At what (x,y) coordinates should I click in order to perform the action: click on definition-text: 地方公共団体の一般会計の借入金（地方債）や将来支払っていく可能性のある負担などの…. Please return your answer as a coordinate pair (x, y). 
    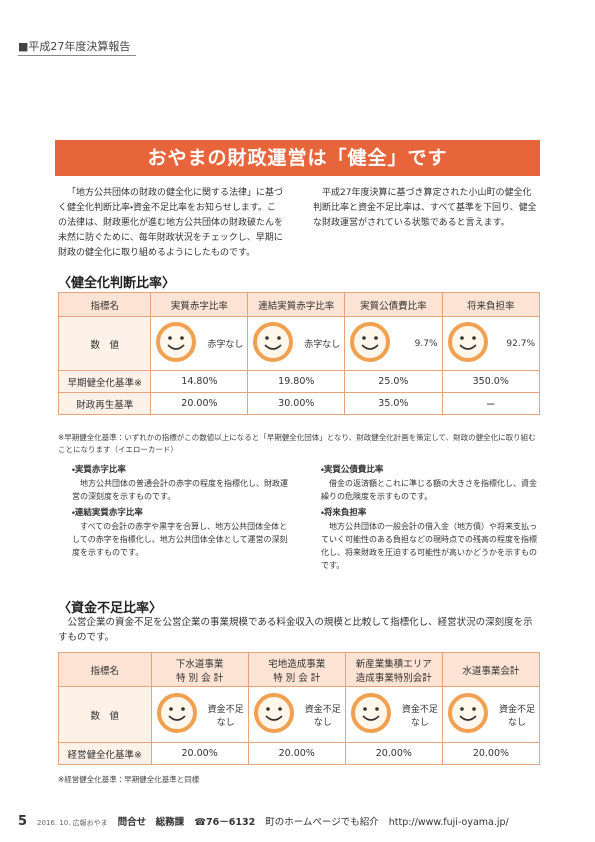
    Looking at the image, I should click on (429, 546).